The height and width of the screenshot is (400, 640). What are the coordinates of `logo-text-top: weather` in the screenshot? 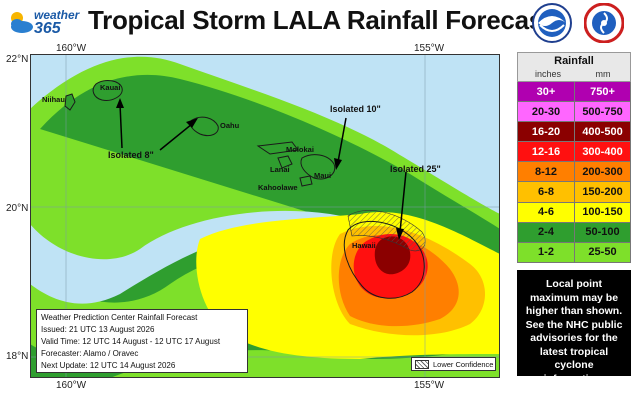 It's located at (57, 15).